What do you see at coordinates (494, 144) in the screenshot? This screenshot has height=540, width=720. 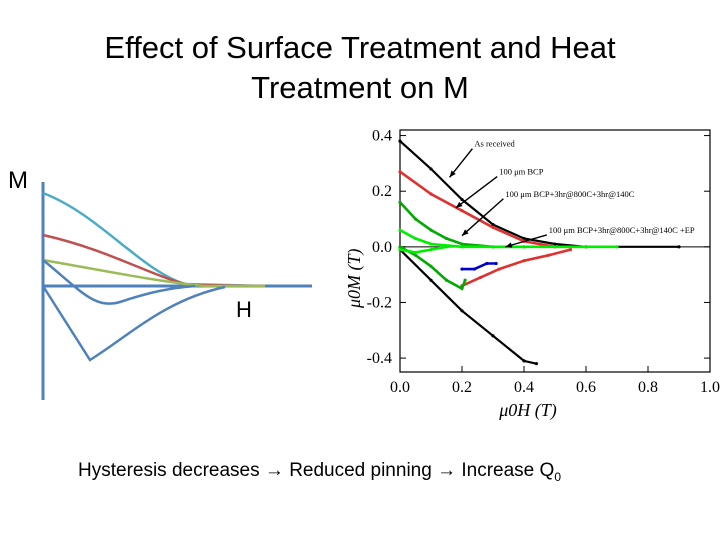 I see `annotation-label: As received` at bounding box center [494, 144].